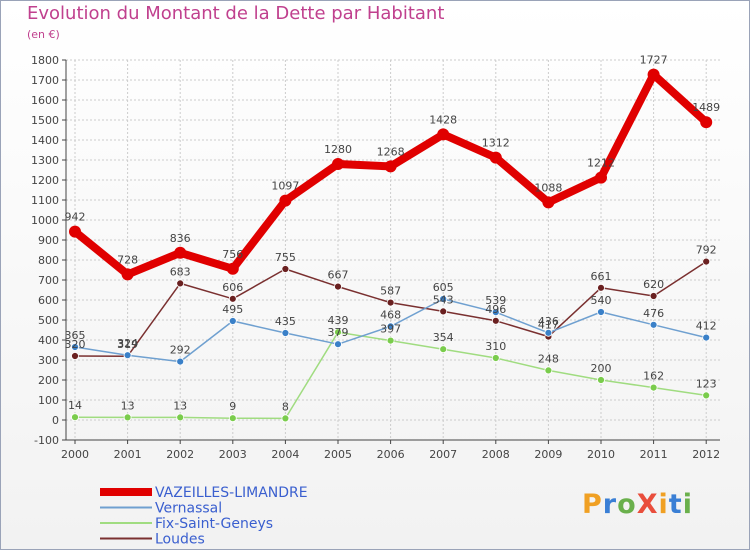 The width and height of the screenshot is (750, 550). I want to click on data-label: 200, so click(601, 368).